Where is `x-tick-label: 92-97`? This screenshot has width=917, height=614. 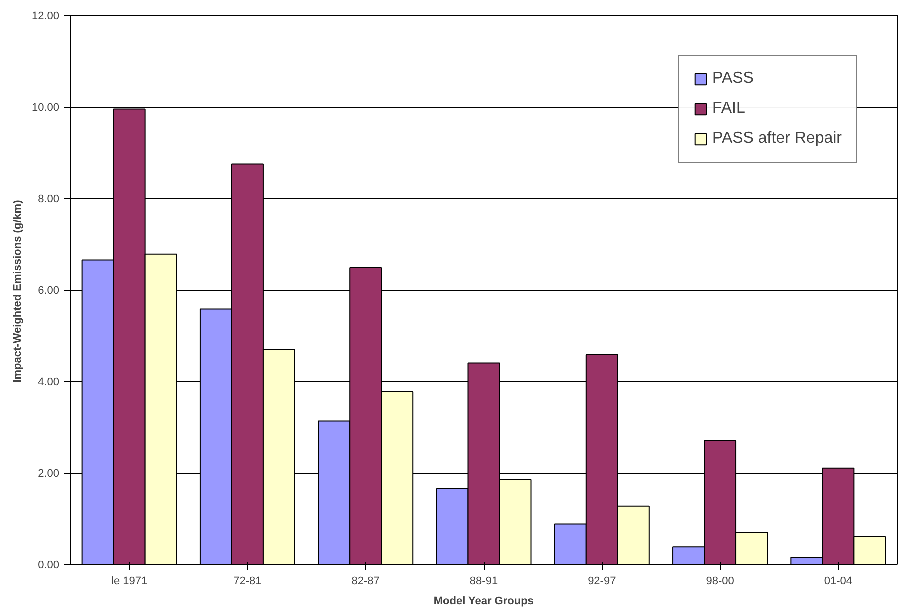
x-tick-label: 92-97 is located at coordinates (602, 582).